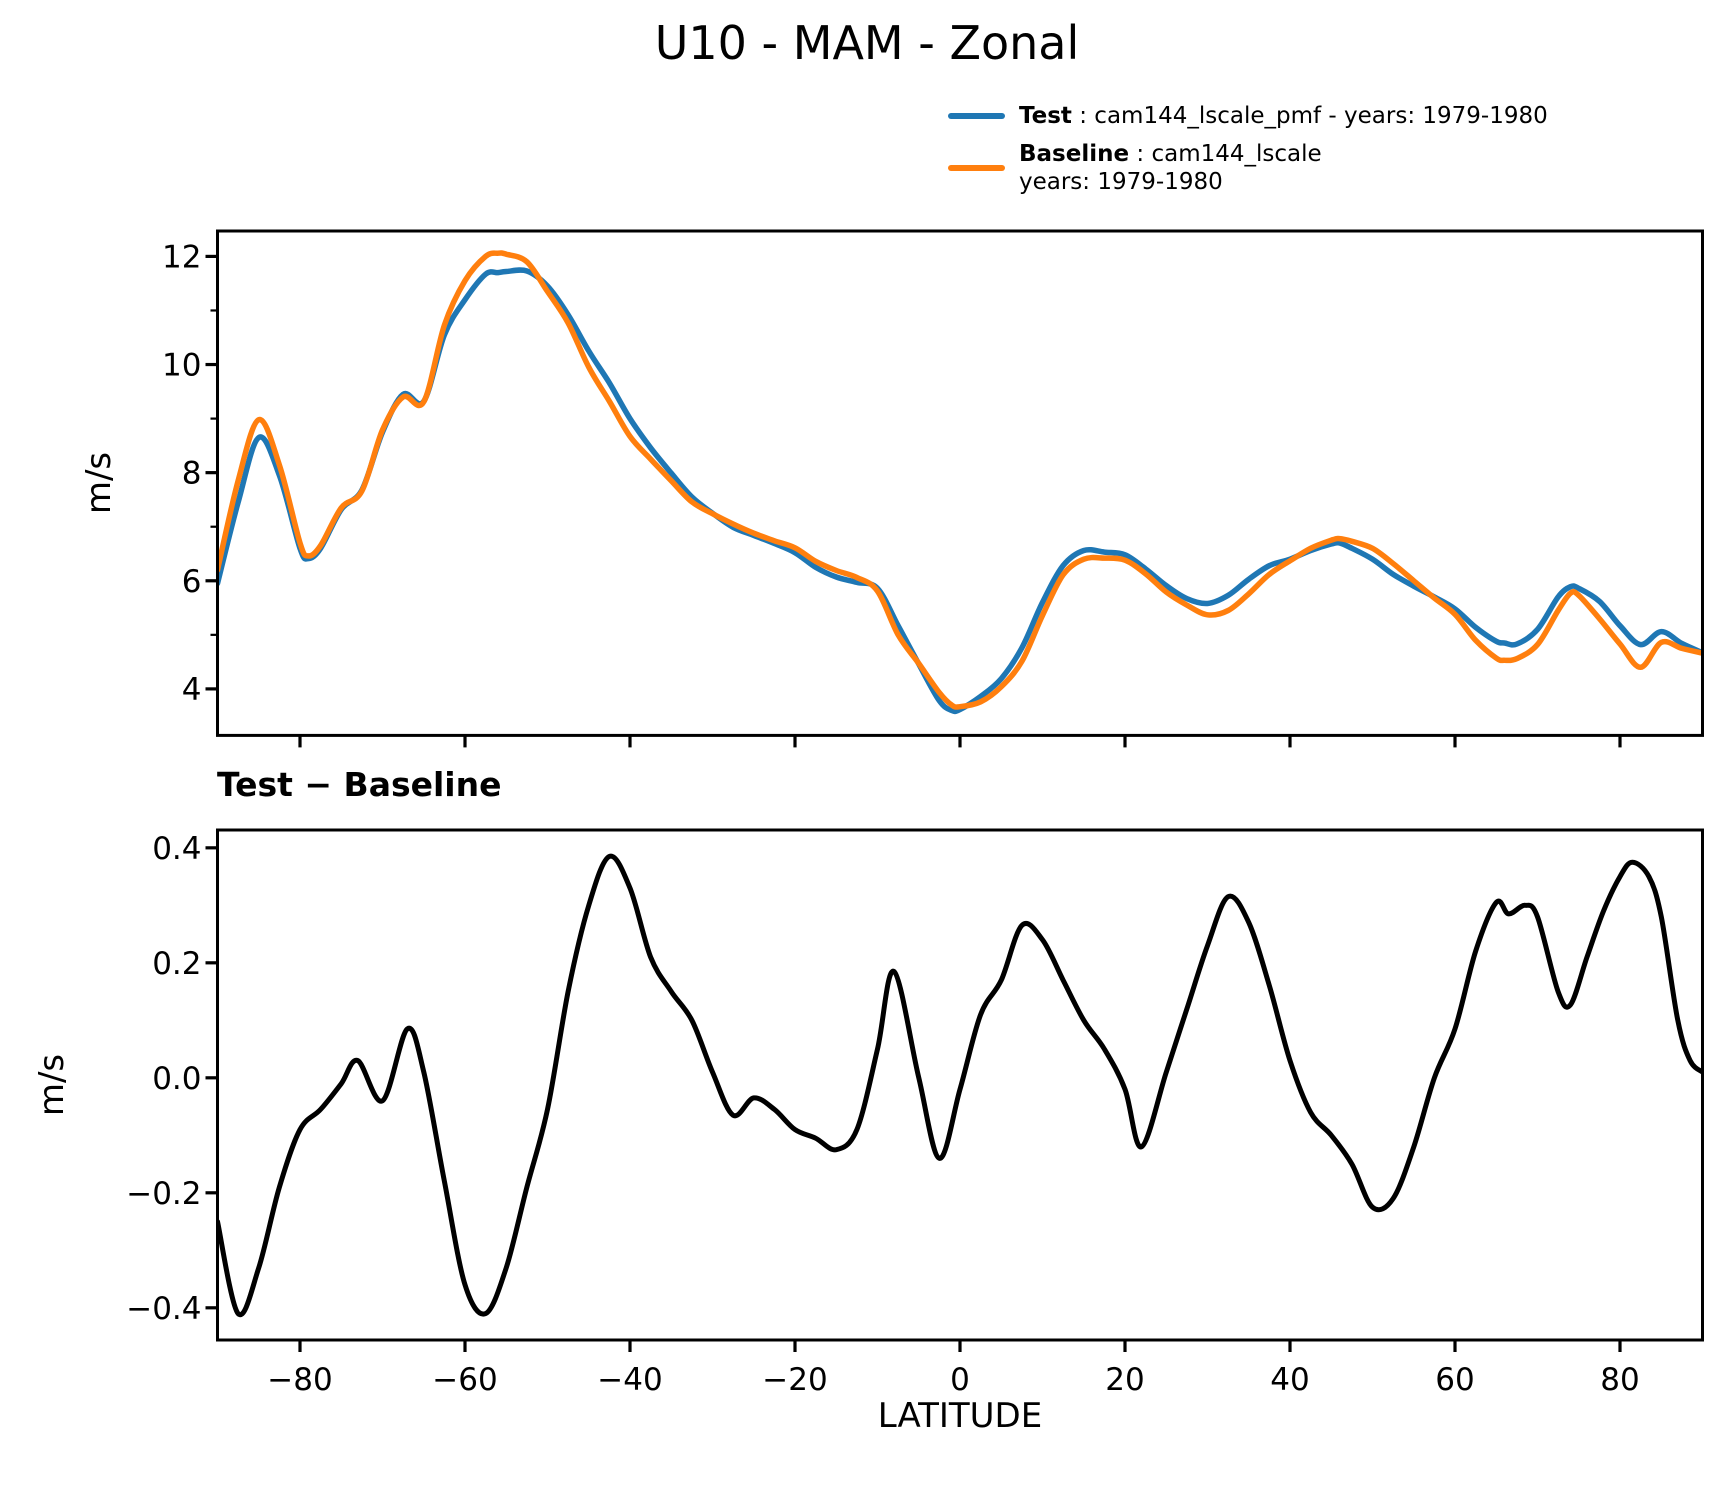 The height and width of the screenshot is (1496, 1734). Describe the element at coordinates (960, 1416) in the screenshot. I see `x-axis-label: LATITUDE` at that location.